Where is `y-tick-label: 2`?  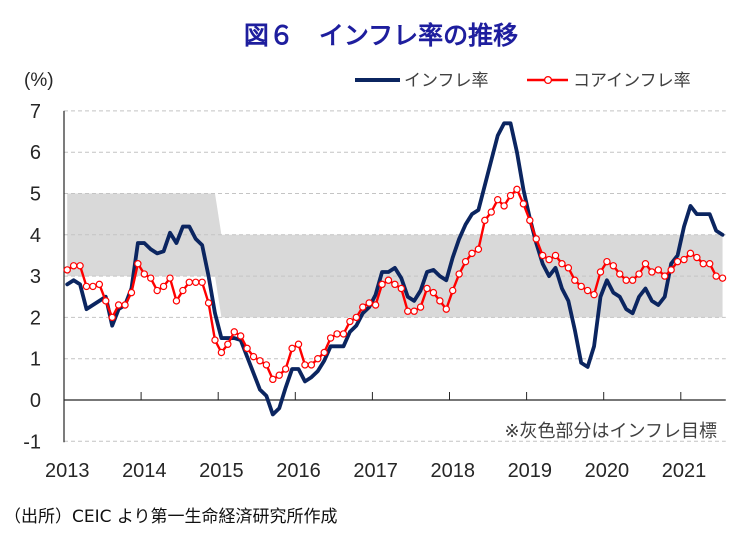
y-tick-label: 2 is located at coordinates (35, 318).